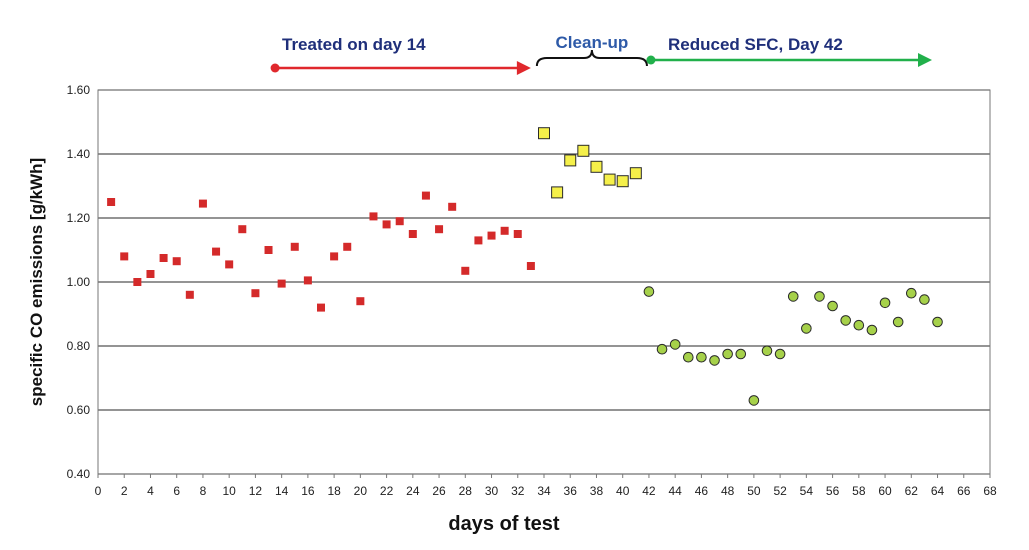 The height and width of the screenshot is (550, 1029). Describe the element at coordinates (79, 346) in the screenshot. I see `y-tick-label: 0.80` at that location.